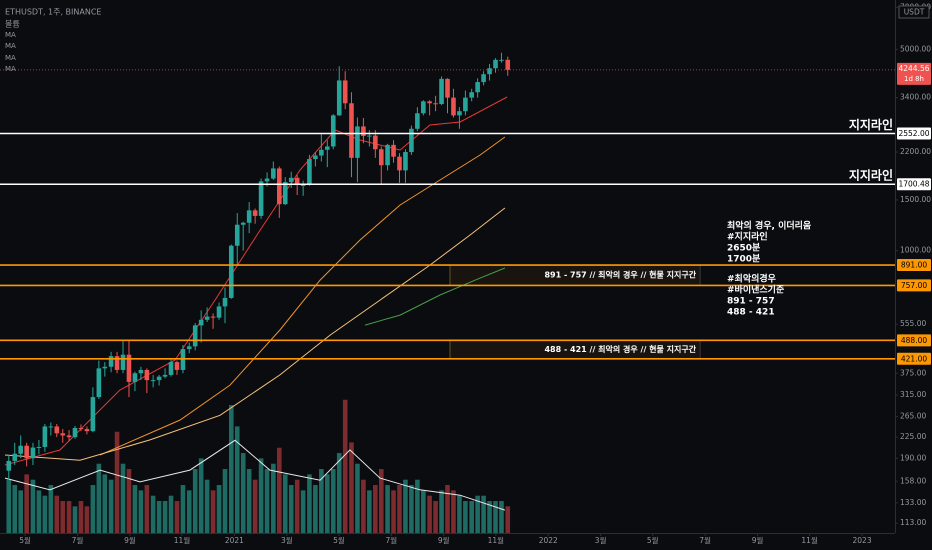 The height and width of the screenshot is (550, 932). I want to click on legend-volume: 볼륨, so click(12, 24).